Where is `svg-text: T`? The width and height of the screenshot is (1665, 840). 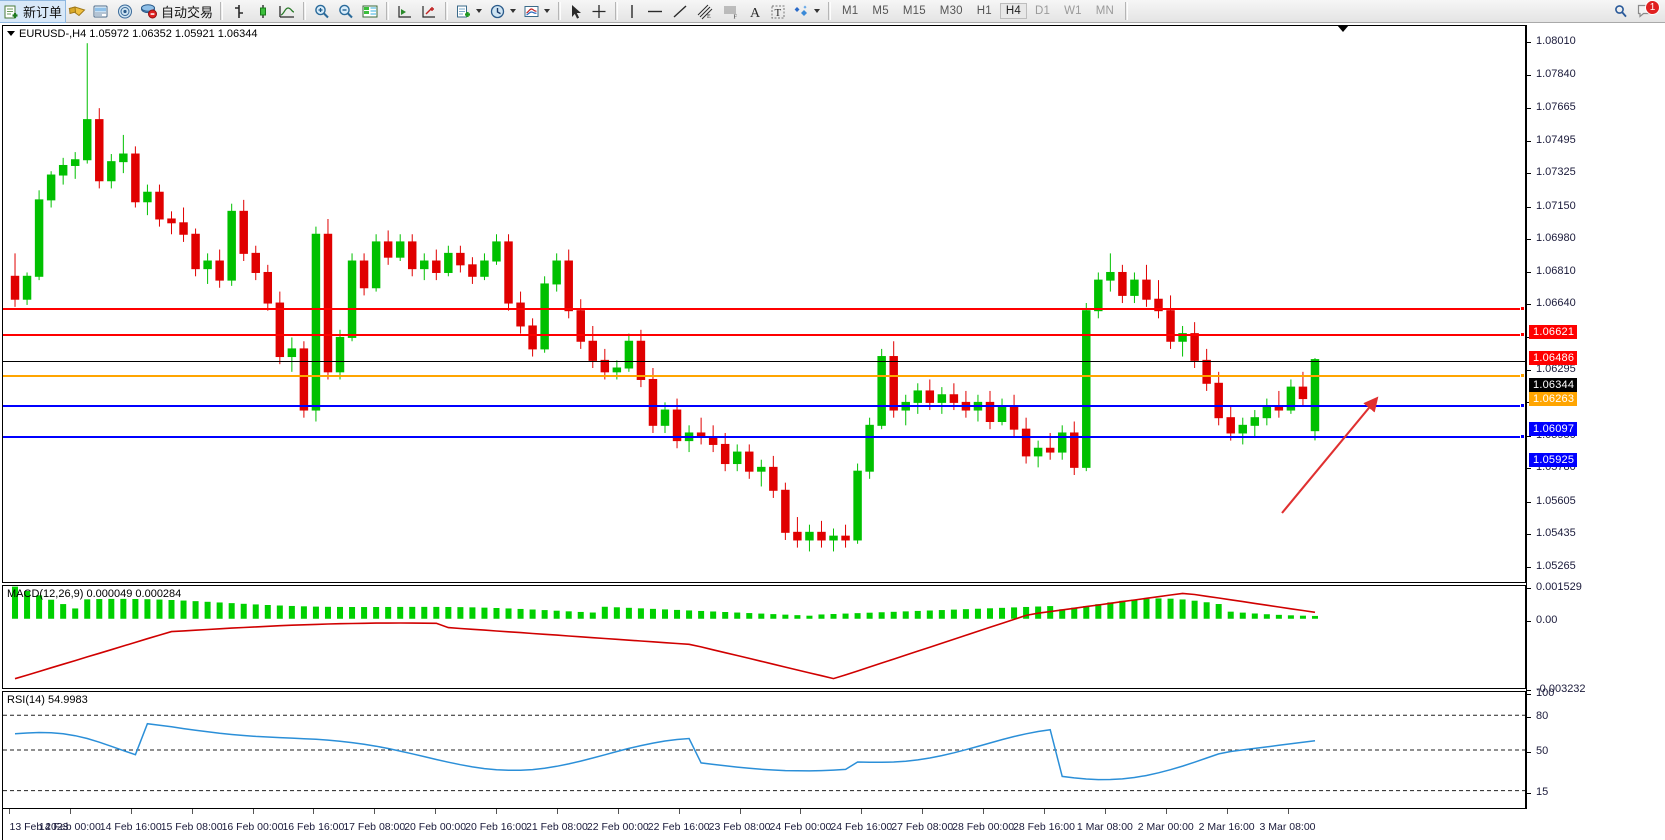
svg-text: T is located at coordinates (778, 13).